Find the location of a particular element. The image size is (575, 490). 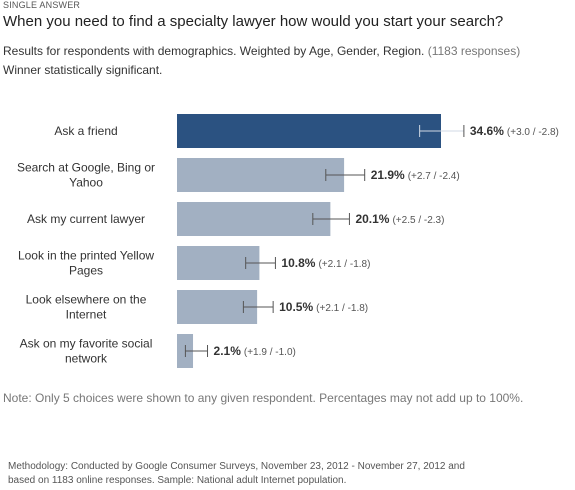

category-label: Internet is located at coordinates (86, 315).